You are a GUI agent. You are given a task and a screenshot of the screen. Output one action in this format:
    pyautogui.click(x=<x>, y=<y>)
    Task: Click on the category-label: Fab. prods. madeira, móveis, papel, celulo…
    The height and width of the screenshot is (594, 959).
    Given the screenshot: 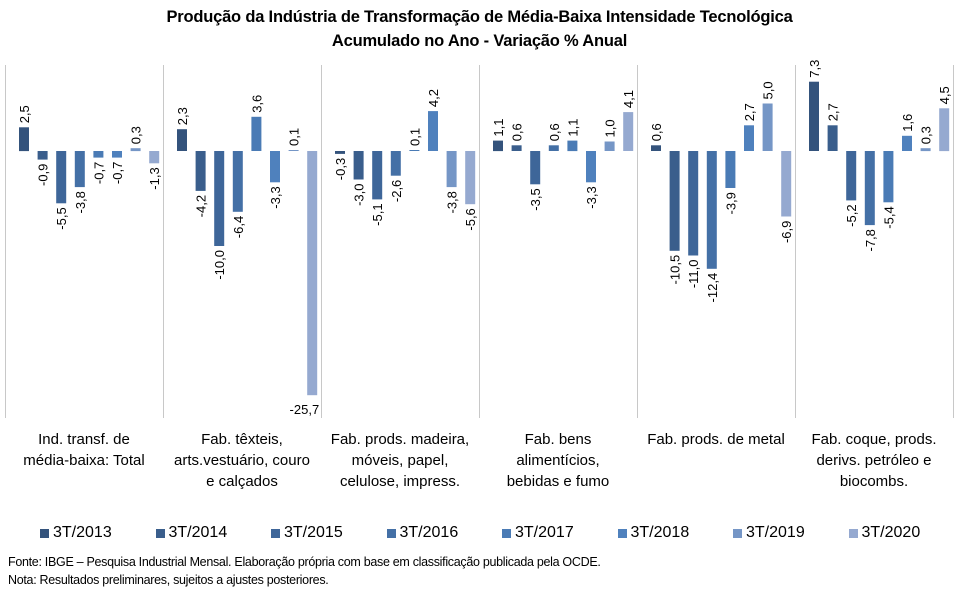 What is the action you would take?
    pyautogui.click(x=400, y=460)
    